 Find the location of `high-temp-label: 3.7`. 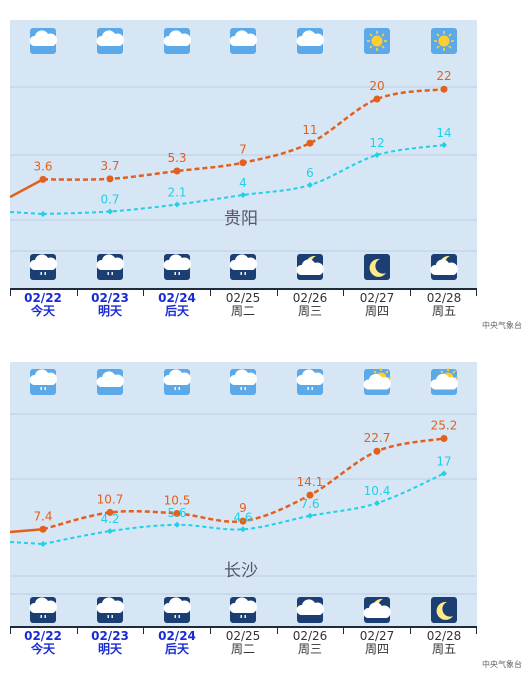

high-temp-label: 3.7 is located at coordinates (109, 166).